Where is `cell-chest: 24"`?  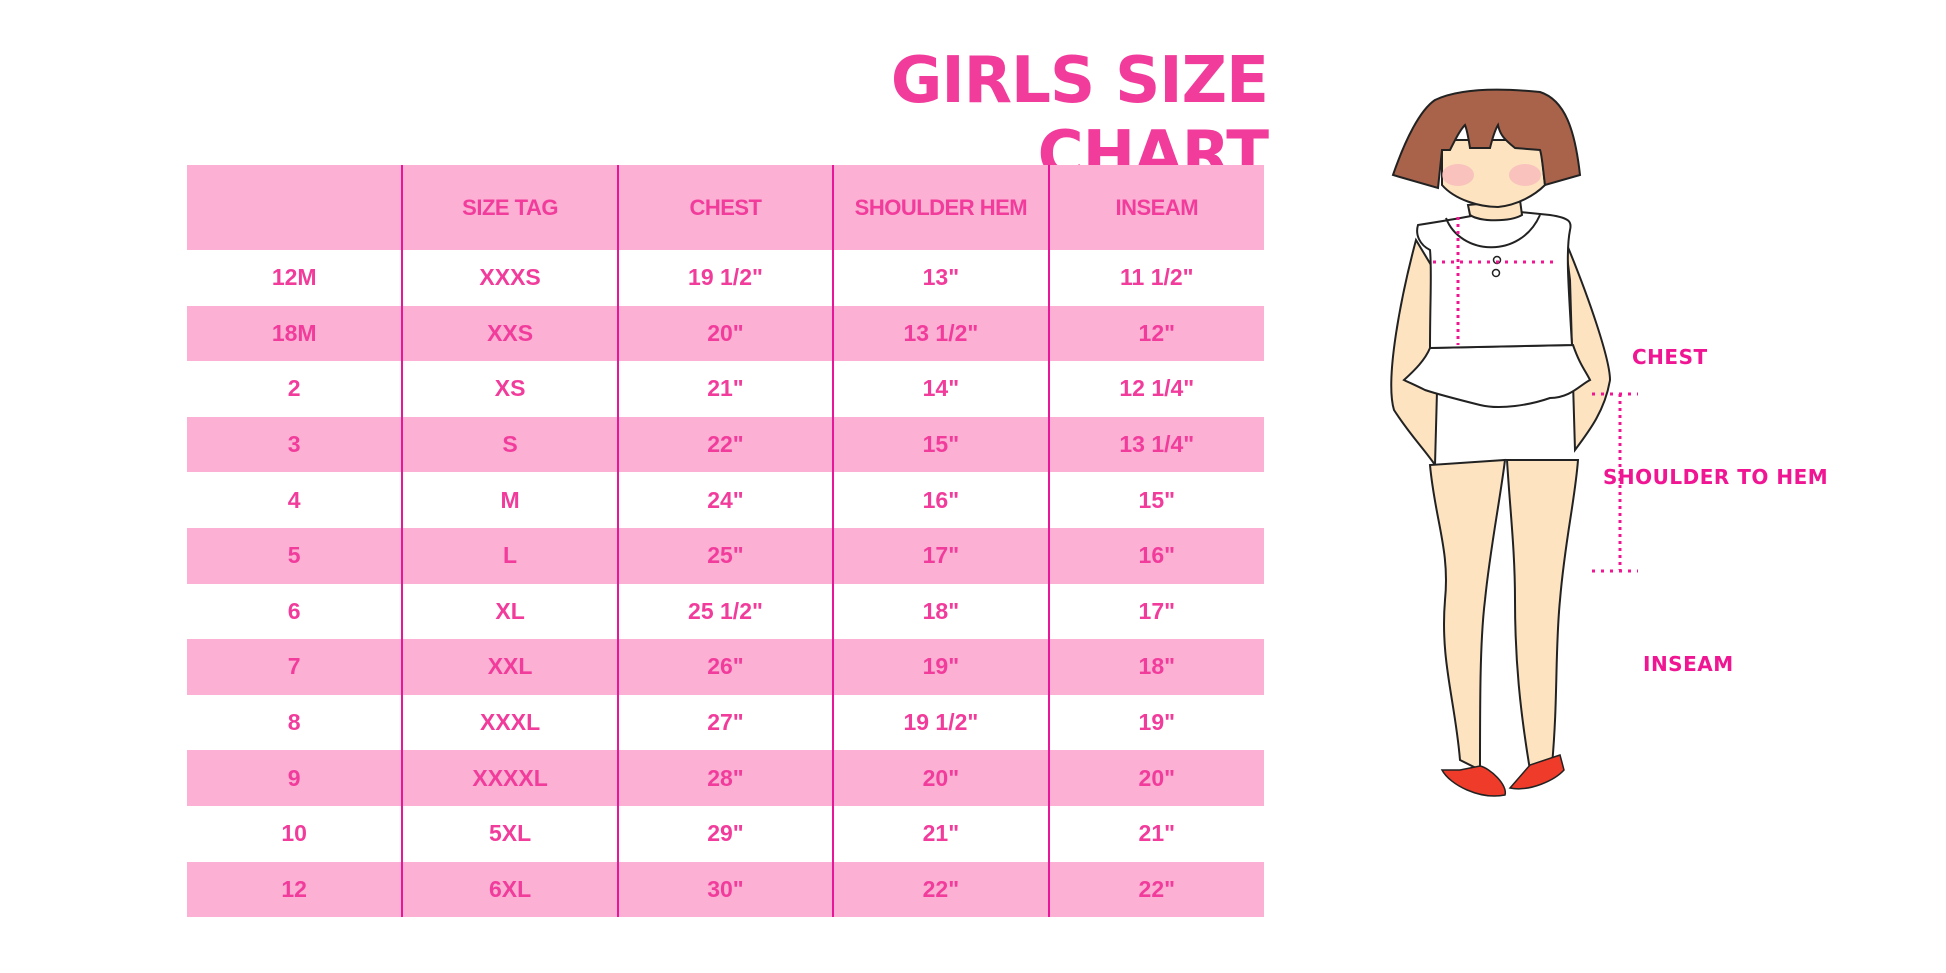
cell-chest: 24" is located at coordinates (725, 500).